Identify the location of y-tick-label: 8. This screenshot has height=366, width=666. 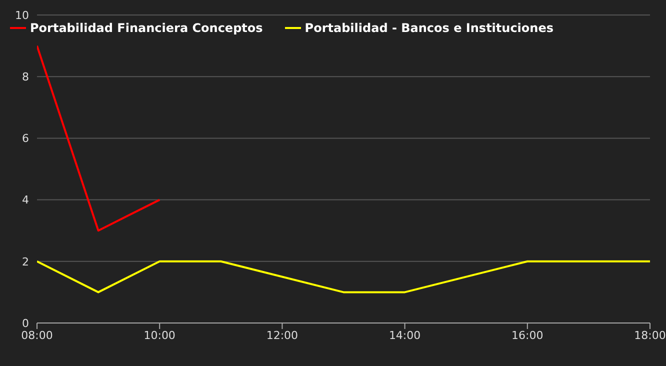
(25, 77).